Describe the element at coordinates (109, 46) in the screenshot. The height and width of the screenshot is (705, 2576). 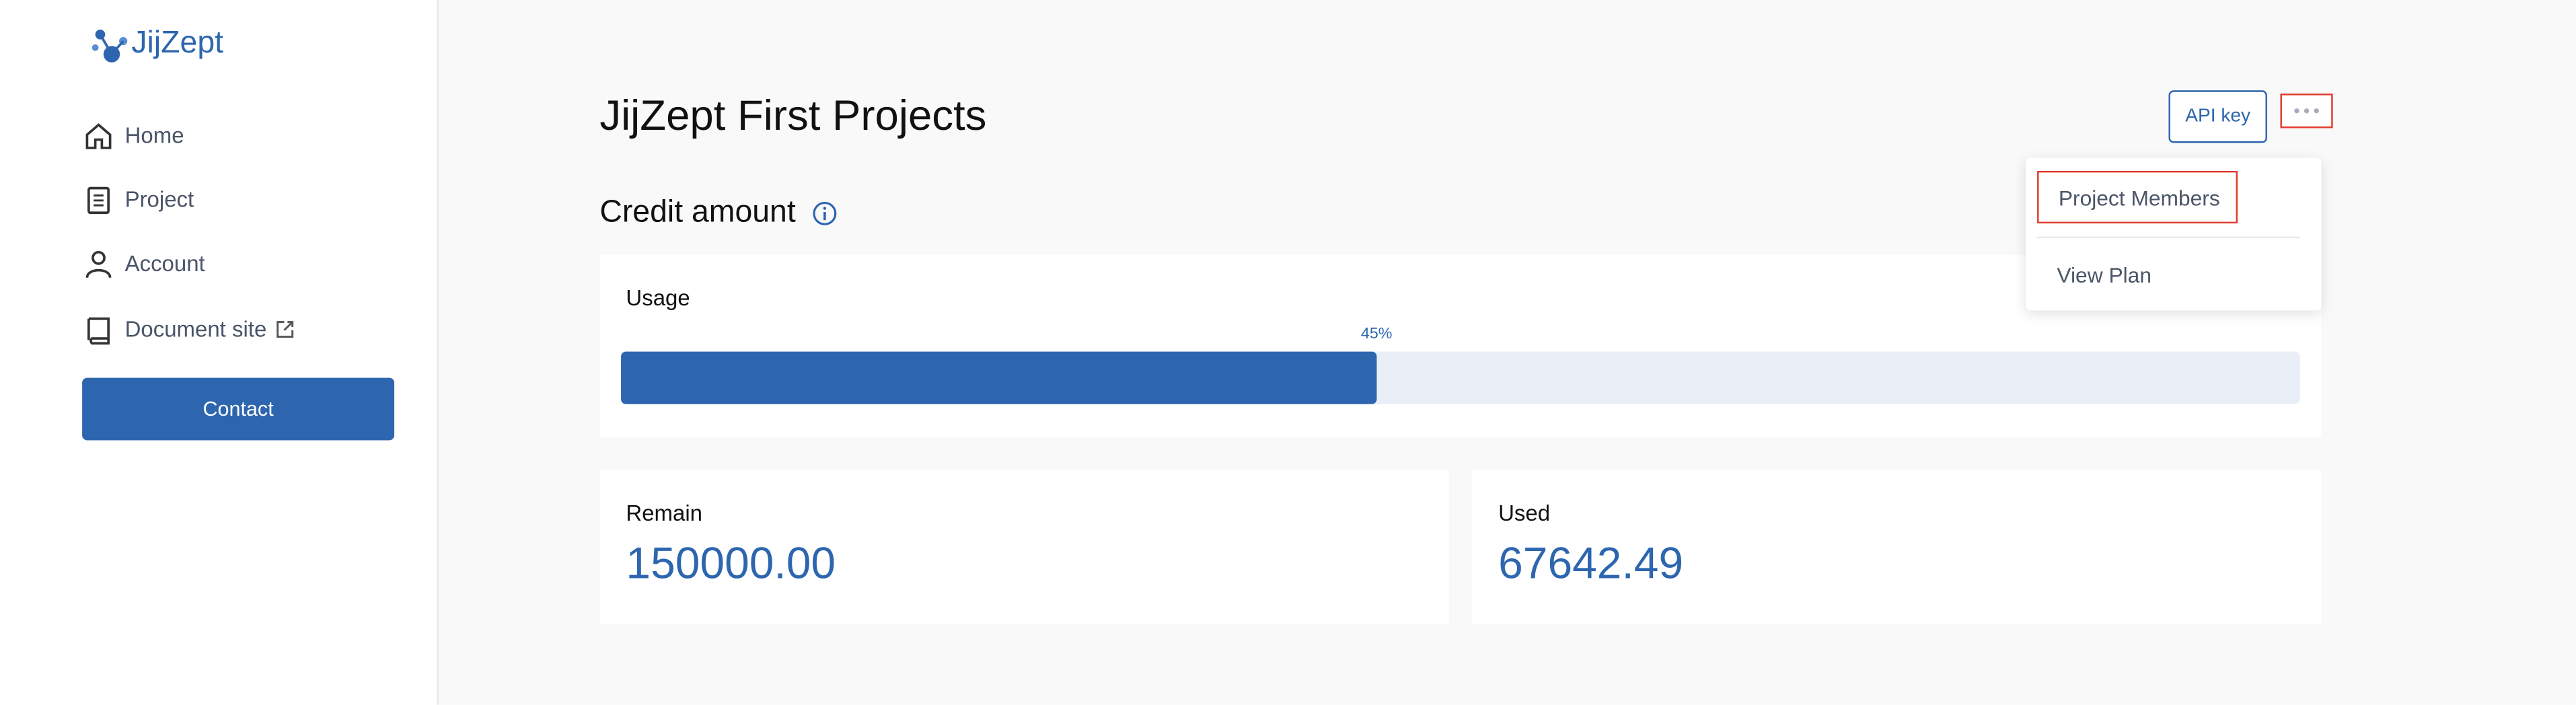
I see `logo-icon` at that location.